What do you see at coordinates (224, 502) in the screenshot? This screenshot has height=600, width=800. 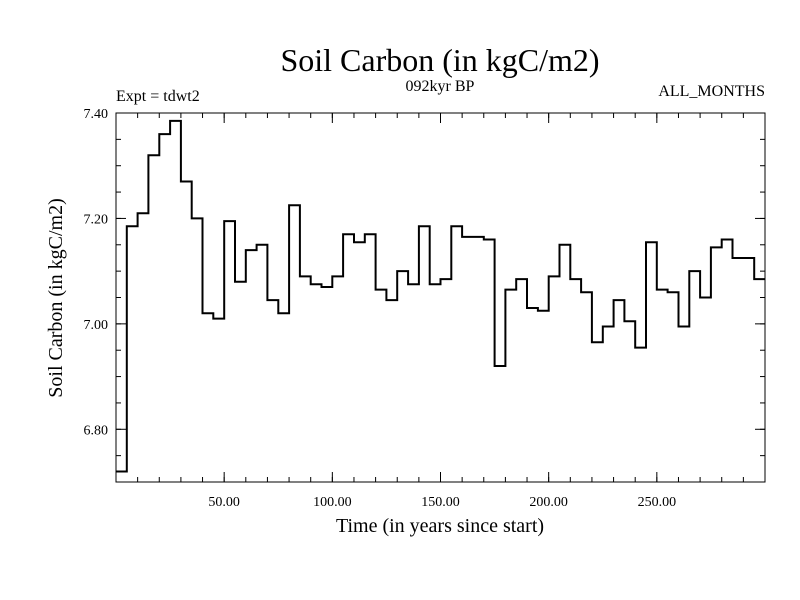 I see `x-tick-label: 50.00` at bounding box center [224, 502].